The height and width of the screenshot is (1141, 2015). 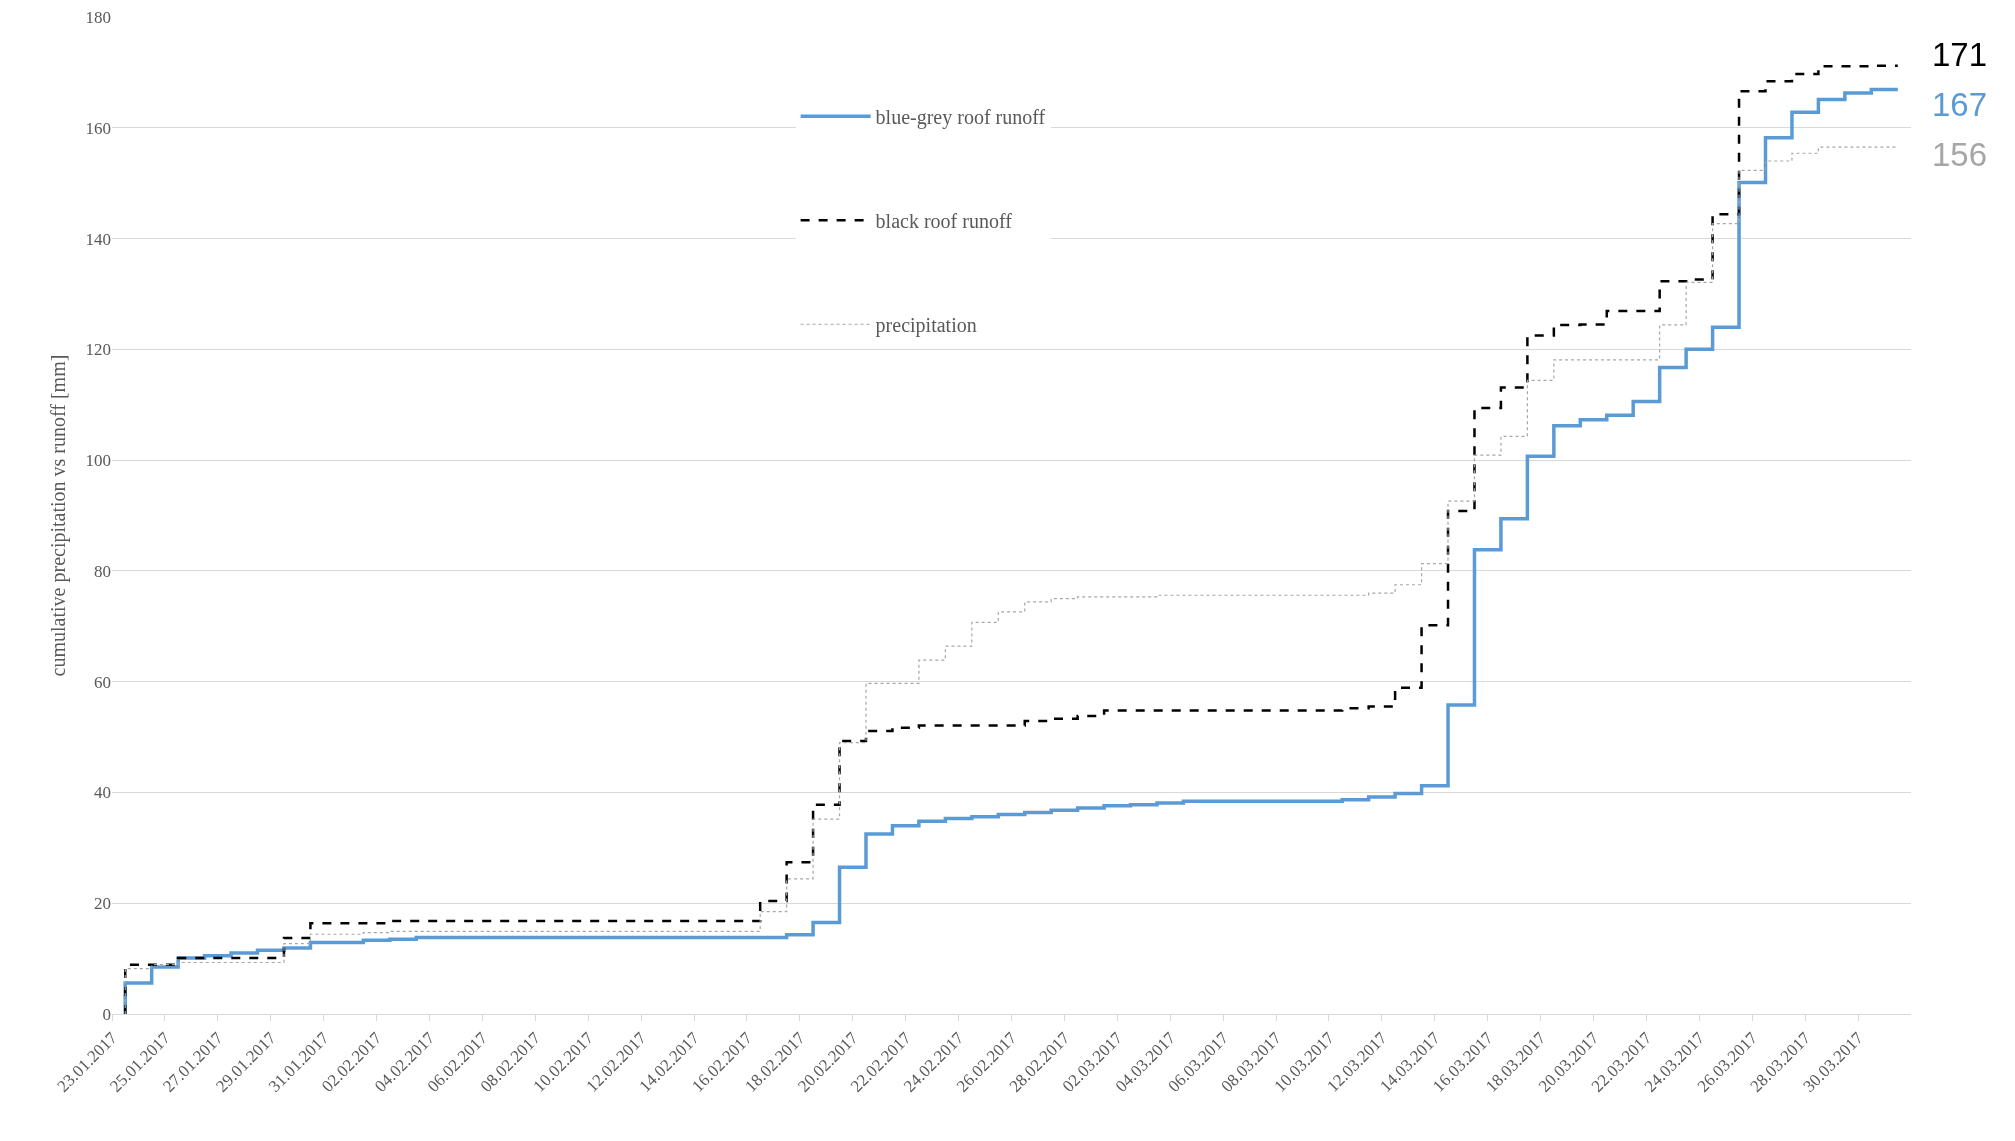 What do you see at coordinates (106, 1014) in the screenshot?
I see `y-tick-label: 0` at bounding box center [106, 1014].